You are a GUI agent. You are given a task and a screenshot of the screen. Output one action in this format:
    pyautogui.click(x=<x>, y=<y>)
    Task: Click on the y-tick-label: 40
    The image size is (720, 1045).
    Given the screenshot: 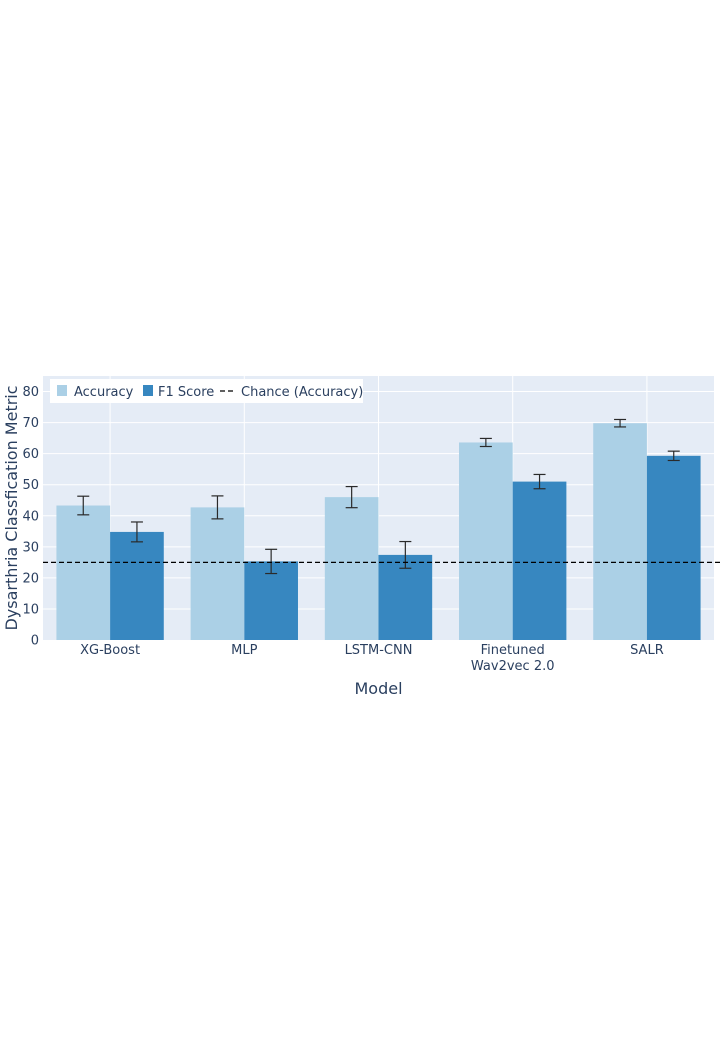 What is the action you would take?
    pyautogui.click(x=30, y=516)
    